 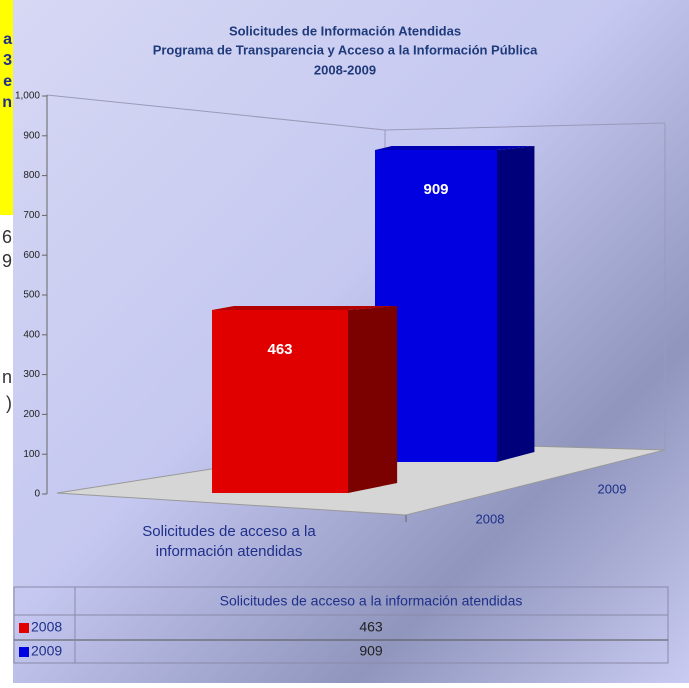 What do you see at coordinates (7, 39) in the screenshot?
I see `side-fragment: a` at bounding box center [7, 39].